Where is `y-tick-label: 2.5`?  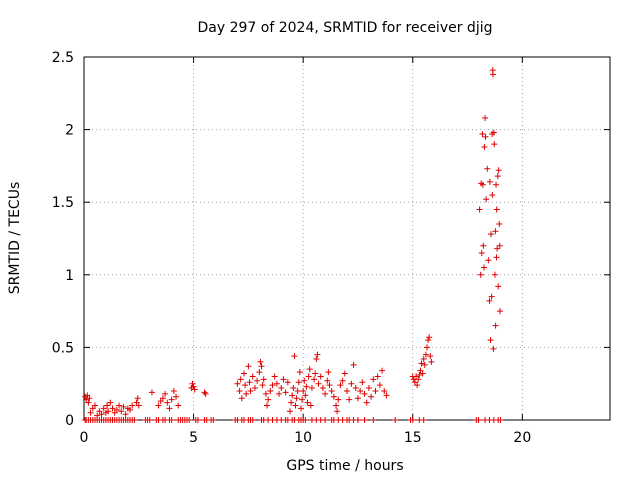 y-tick-label: 2.5 is located at coordinates (63, 58).